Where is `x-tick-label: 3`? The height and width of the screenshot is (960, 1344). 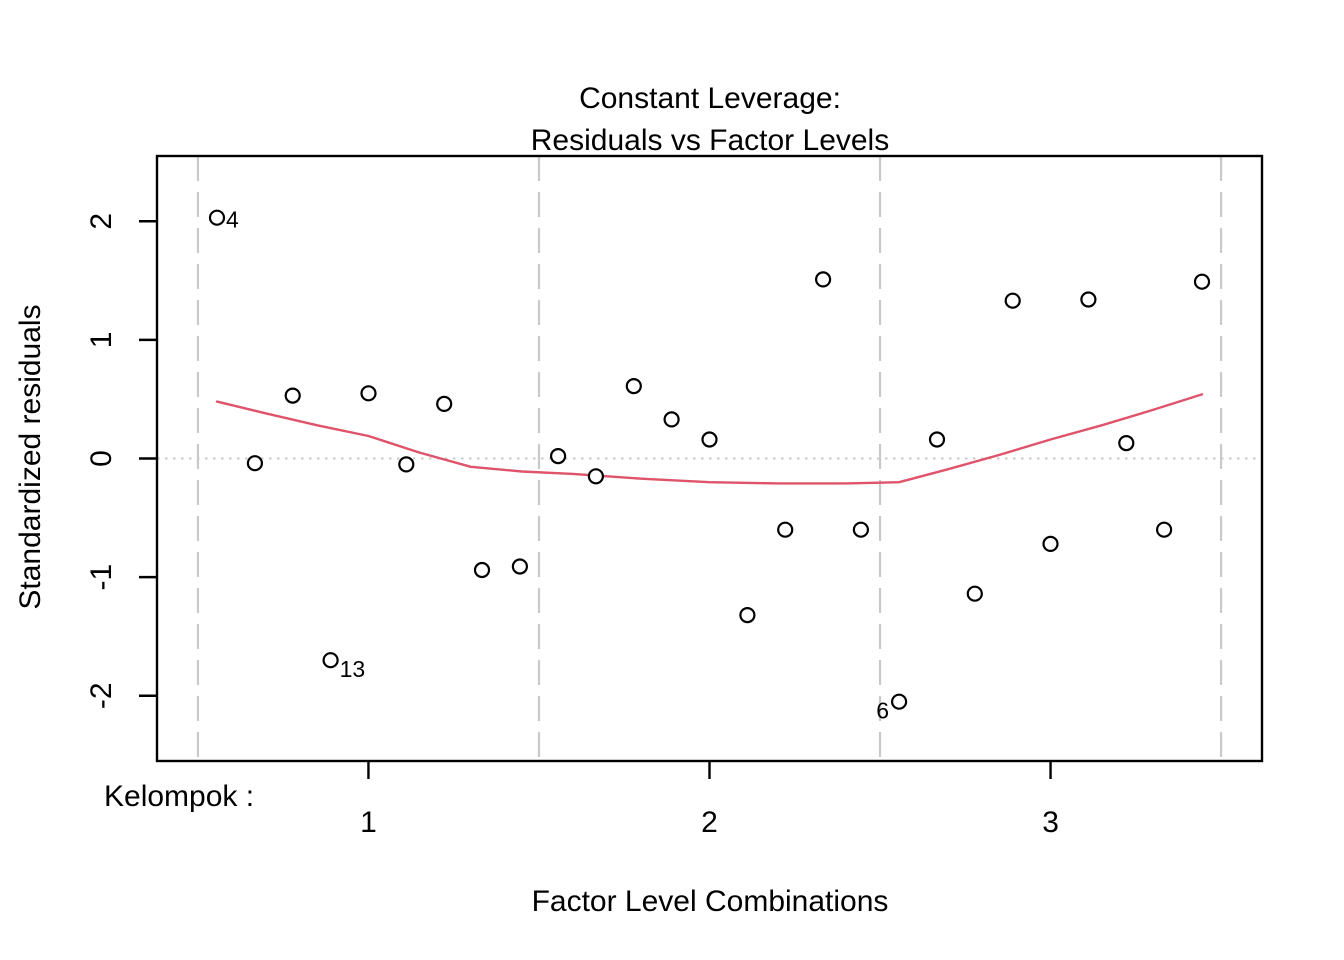 x-tick-label: 3 is located at coordinates (1050, 822).